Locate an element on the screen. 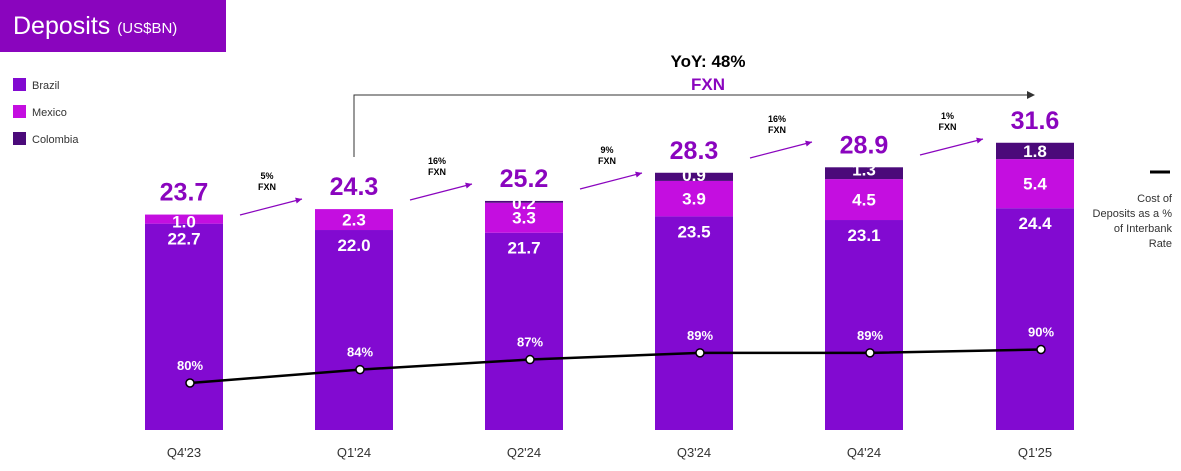  data-label-brazil: 23.5 is located at coordinates (693, 231).